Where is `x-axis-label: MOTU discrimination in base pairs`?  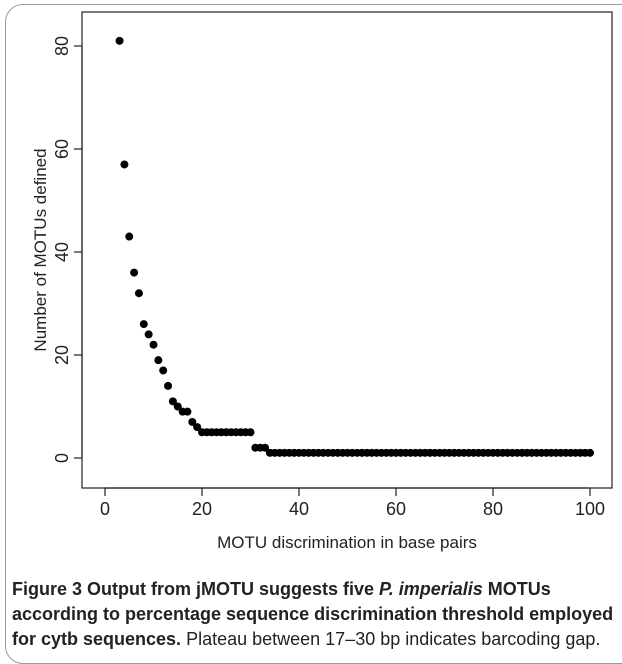
x-axis-label: MOTU discrimination in base pairs is located at coordinates (347, 542).